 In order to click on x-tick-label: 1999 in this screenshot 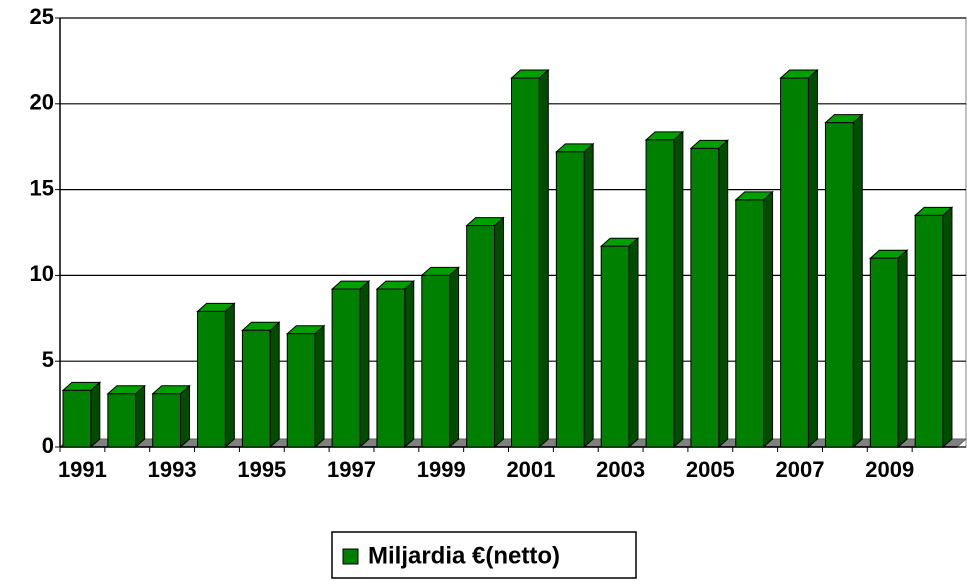, I will do `click(441, 469)`.